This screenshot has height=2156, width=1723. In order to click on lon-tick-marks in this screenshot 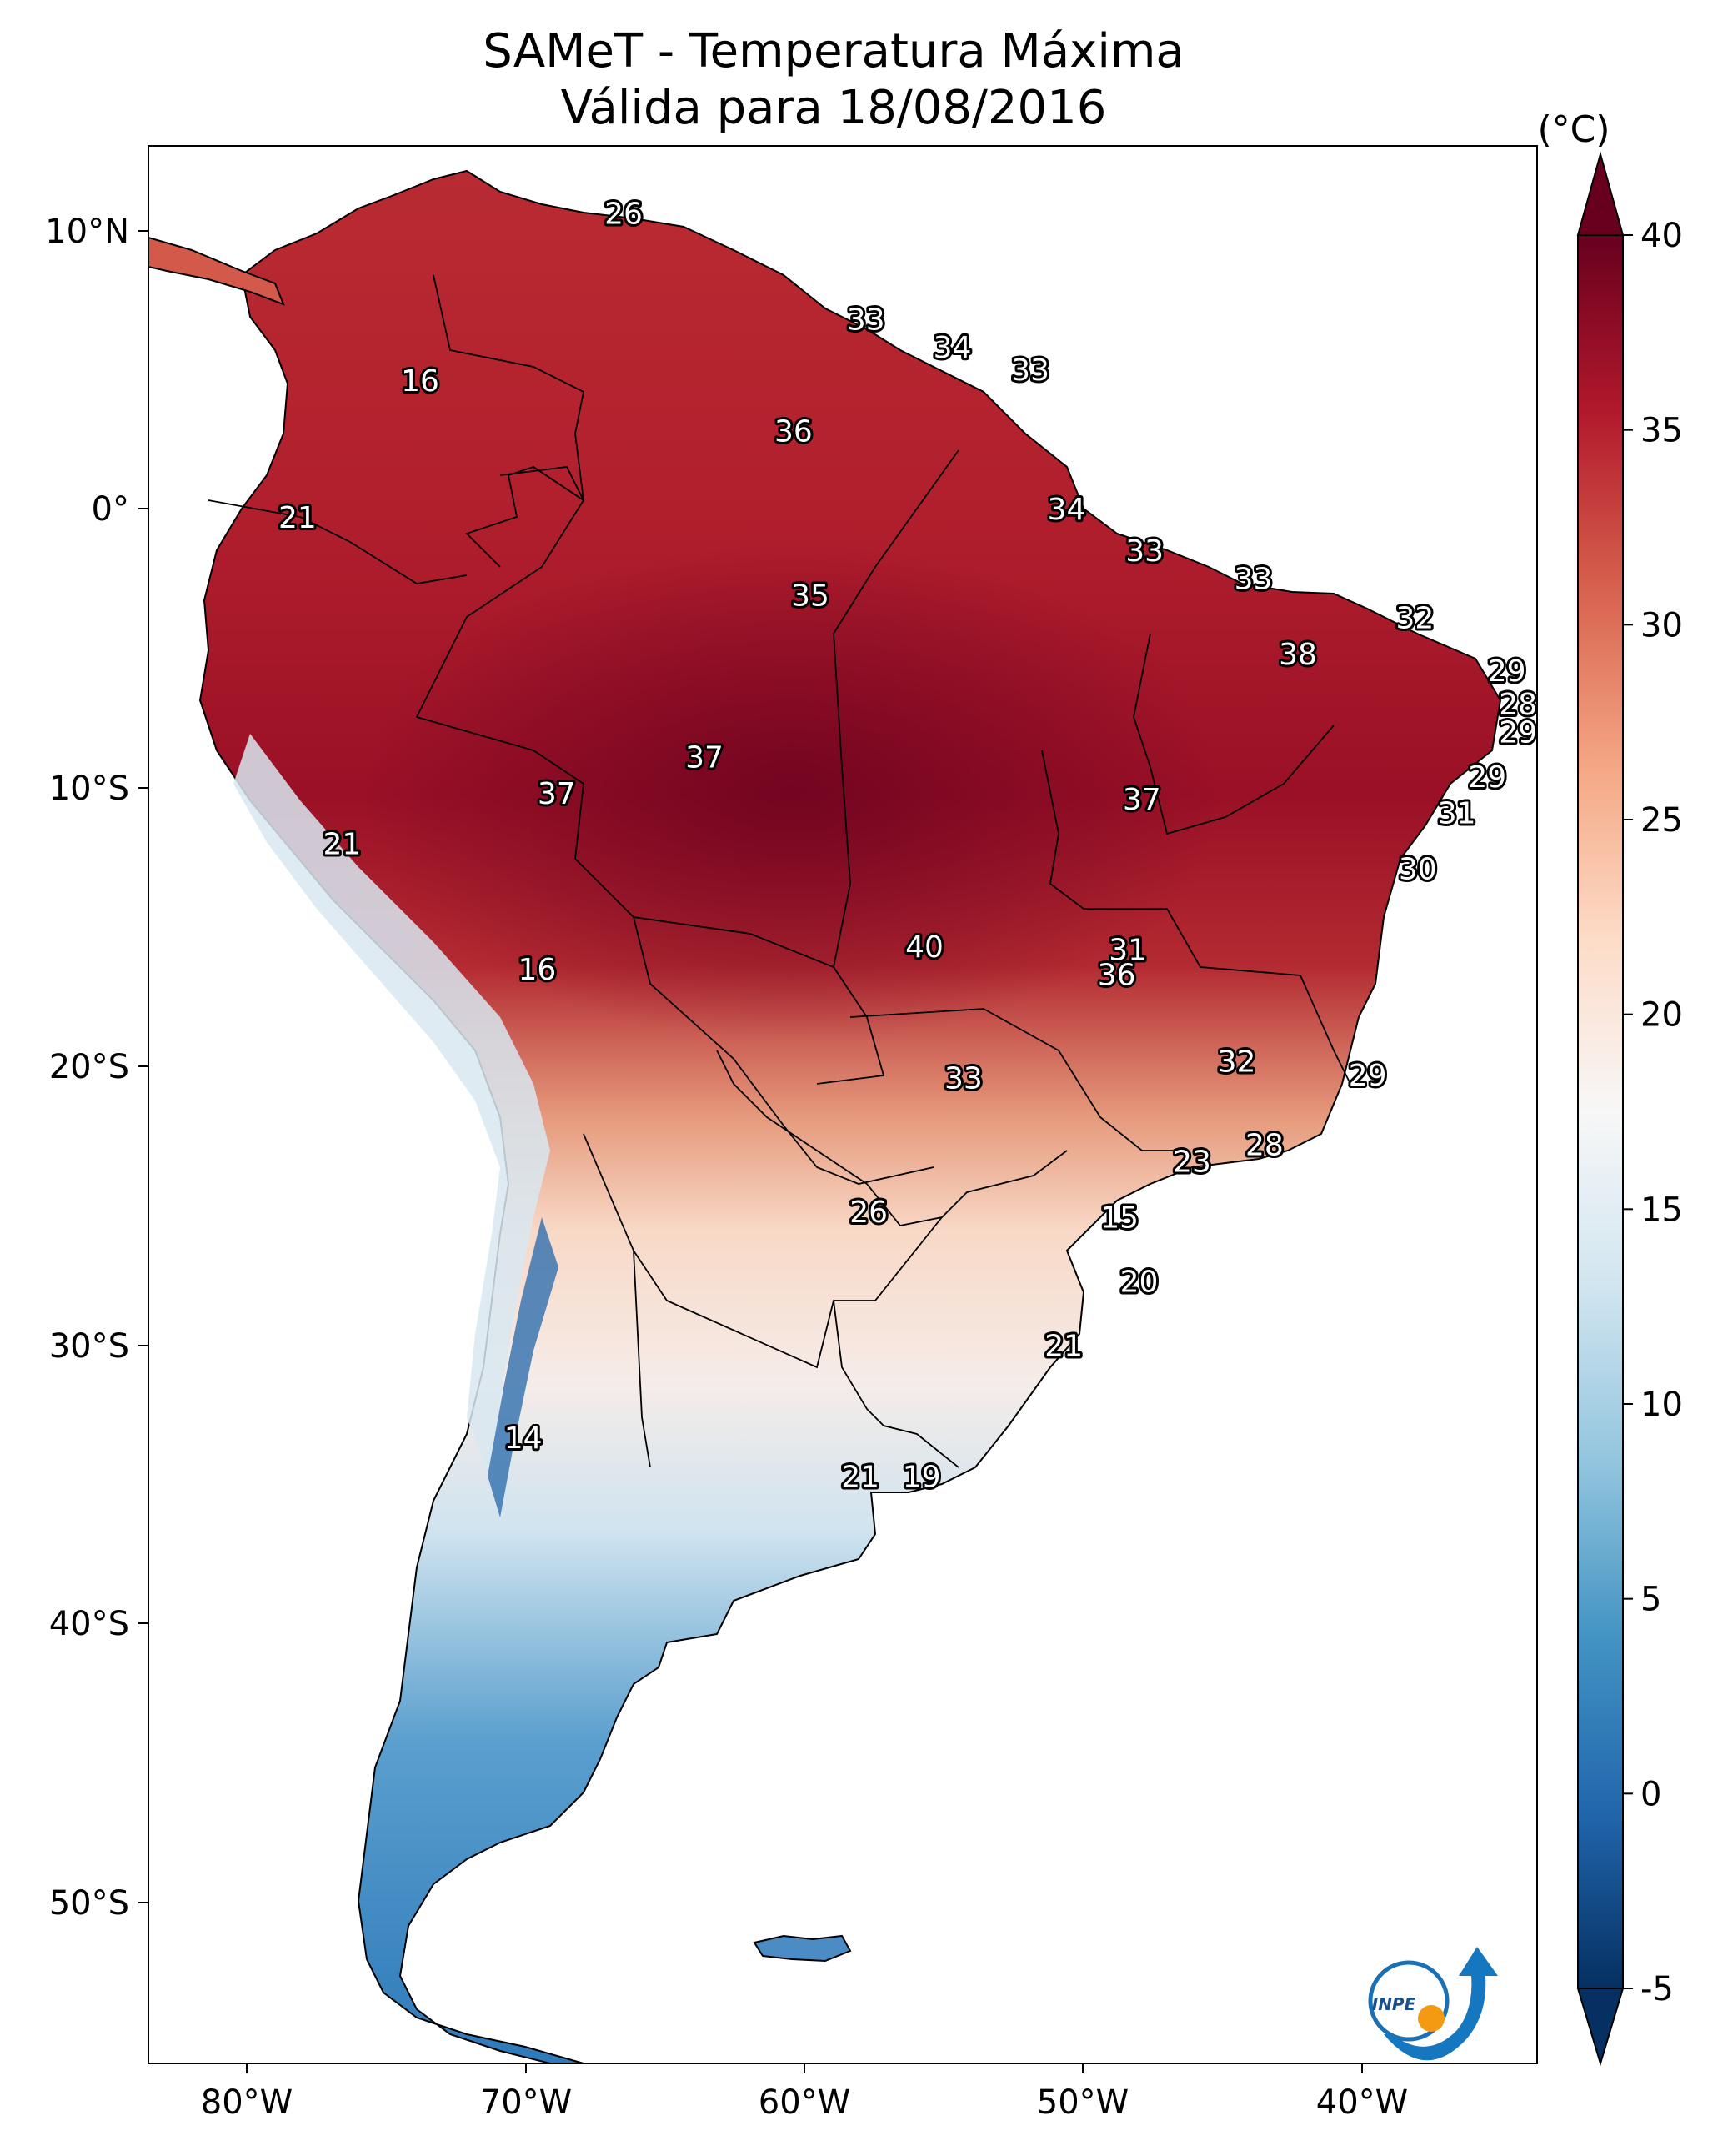, I will do `click(804, 2068)`.